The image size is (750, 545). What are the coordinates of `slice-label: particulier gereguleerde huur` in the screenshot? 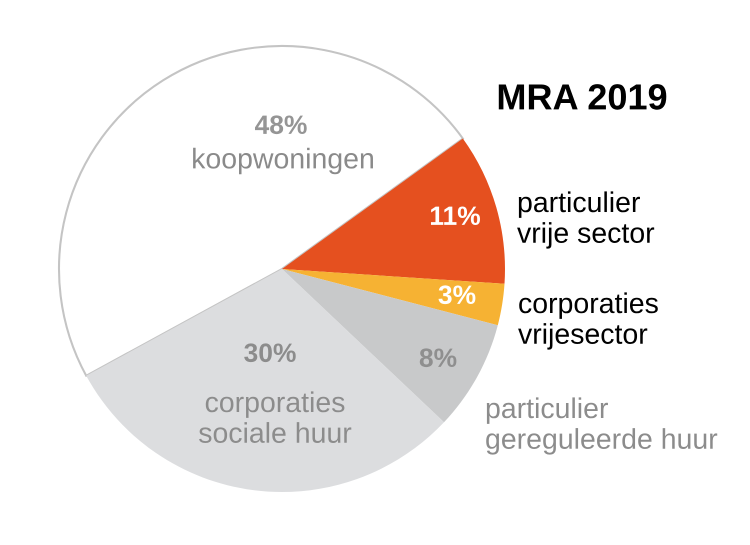 It's located at (602, 426).